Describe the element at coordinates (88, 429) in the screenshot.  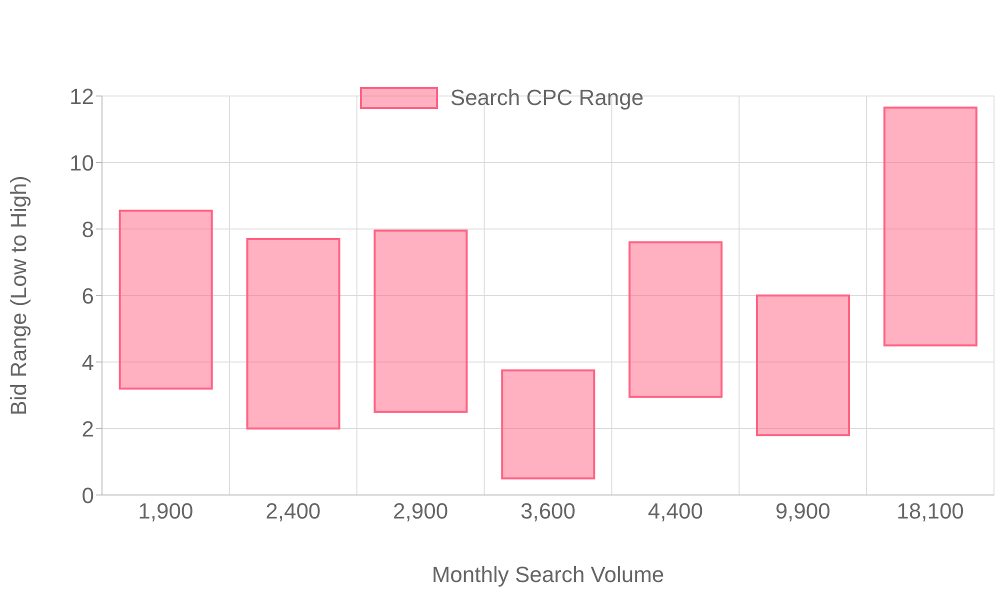
I see `y-tick-label: 2` at that location.